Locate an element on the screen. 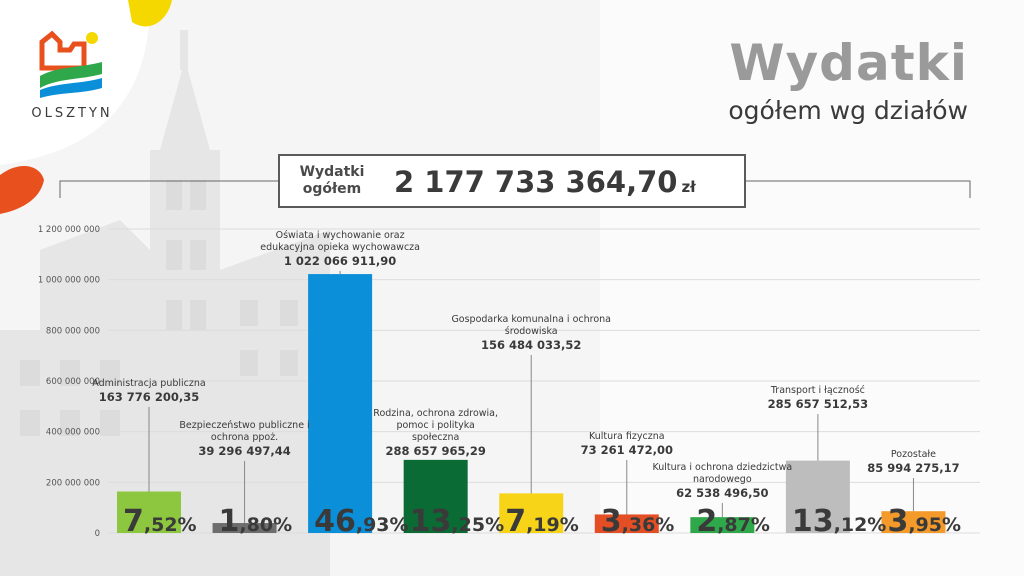  percent-dec: ,95% is located at coordinates (935, 525).